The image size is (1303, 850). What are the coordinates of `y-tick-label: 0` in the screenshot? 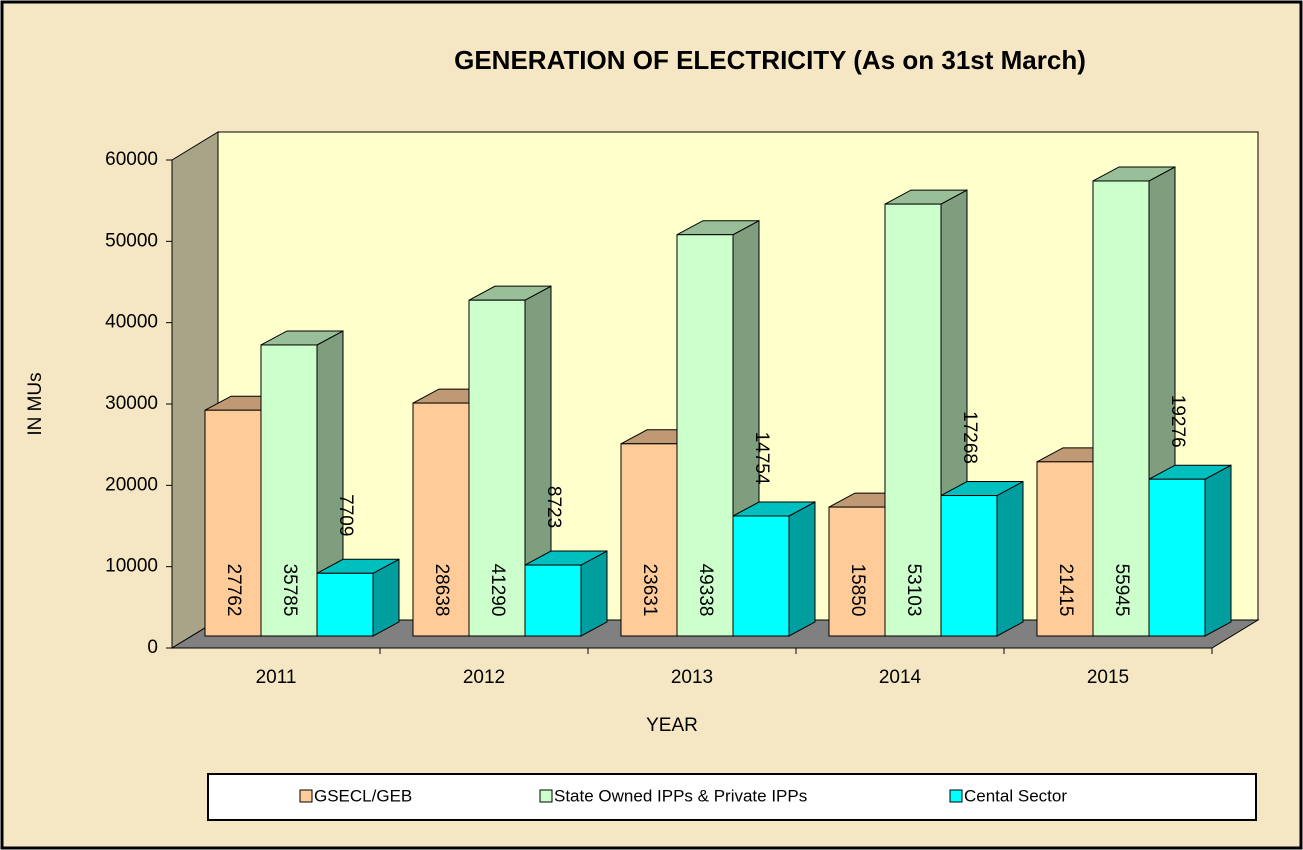 It's located at (152, 647).